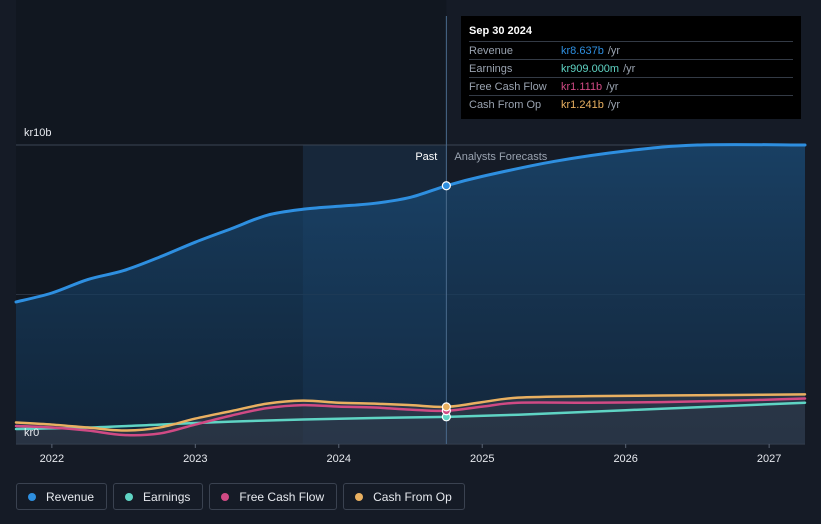 The height and width of the screenshot is (524, 821). Describe the element at coordinates (195, 459) in the screenshot. I see `x-tick-label: 2023` at that location.